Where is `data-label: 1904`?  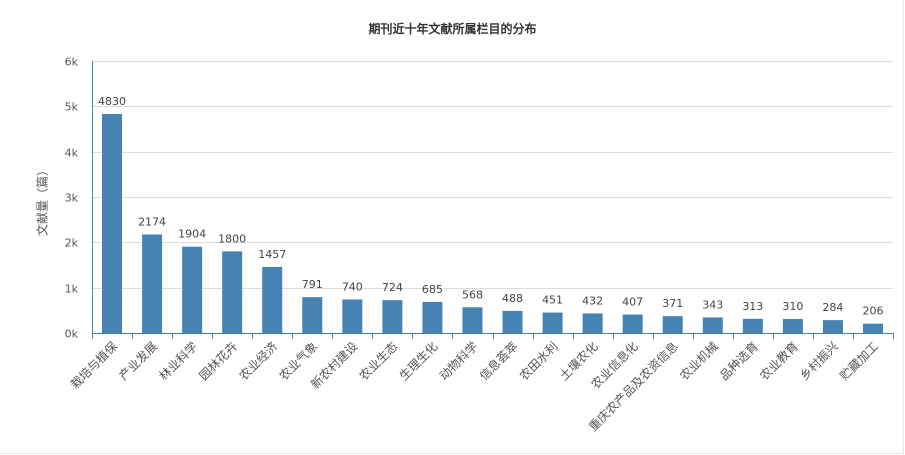
data-label: 1904 is located at coordinates (192, 234).